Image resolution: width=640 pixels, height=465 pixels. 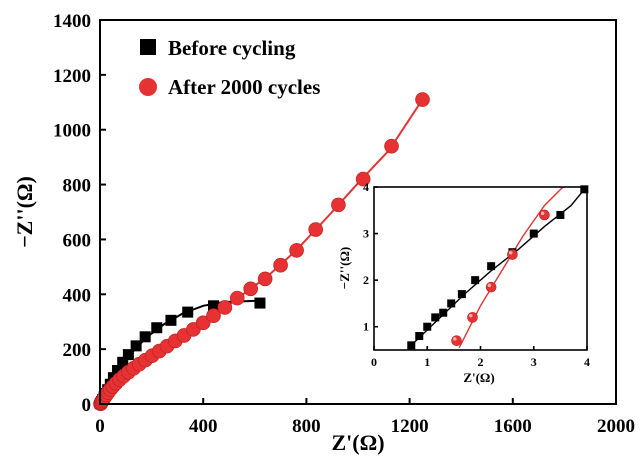 What do you see at coordinates (478, 377) in the screenshot?
I see `inset-x-axis-title: Z'(Ω)` at bounding box center [478, 377].